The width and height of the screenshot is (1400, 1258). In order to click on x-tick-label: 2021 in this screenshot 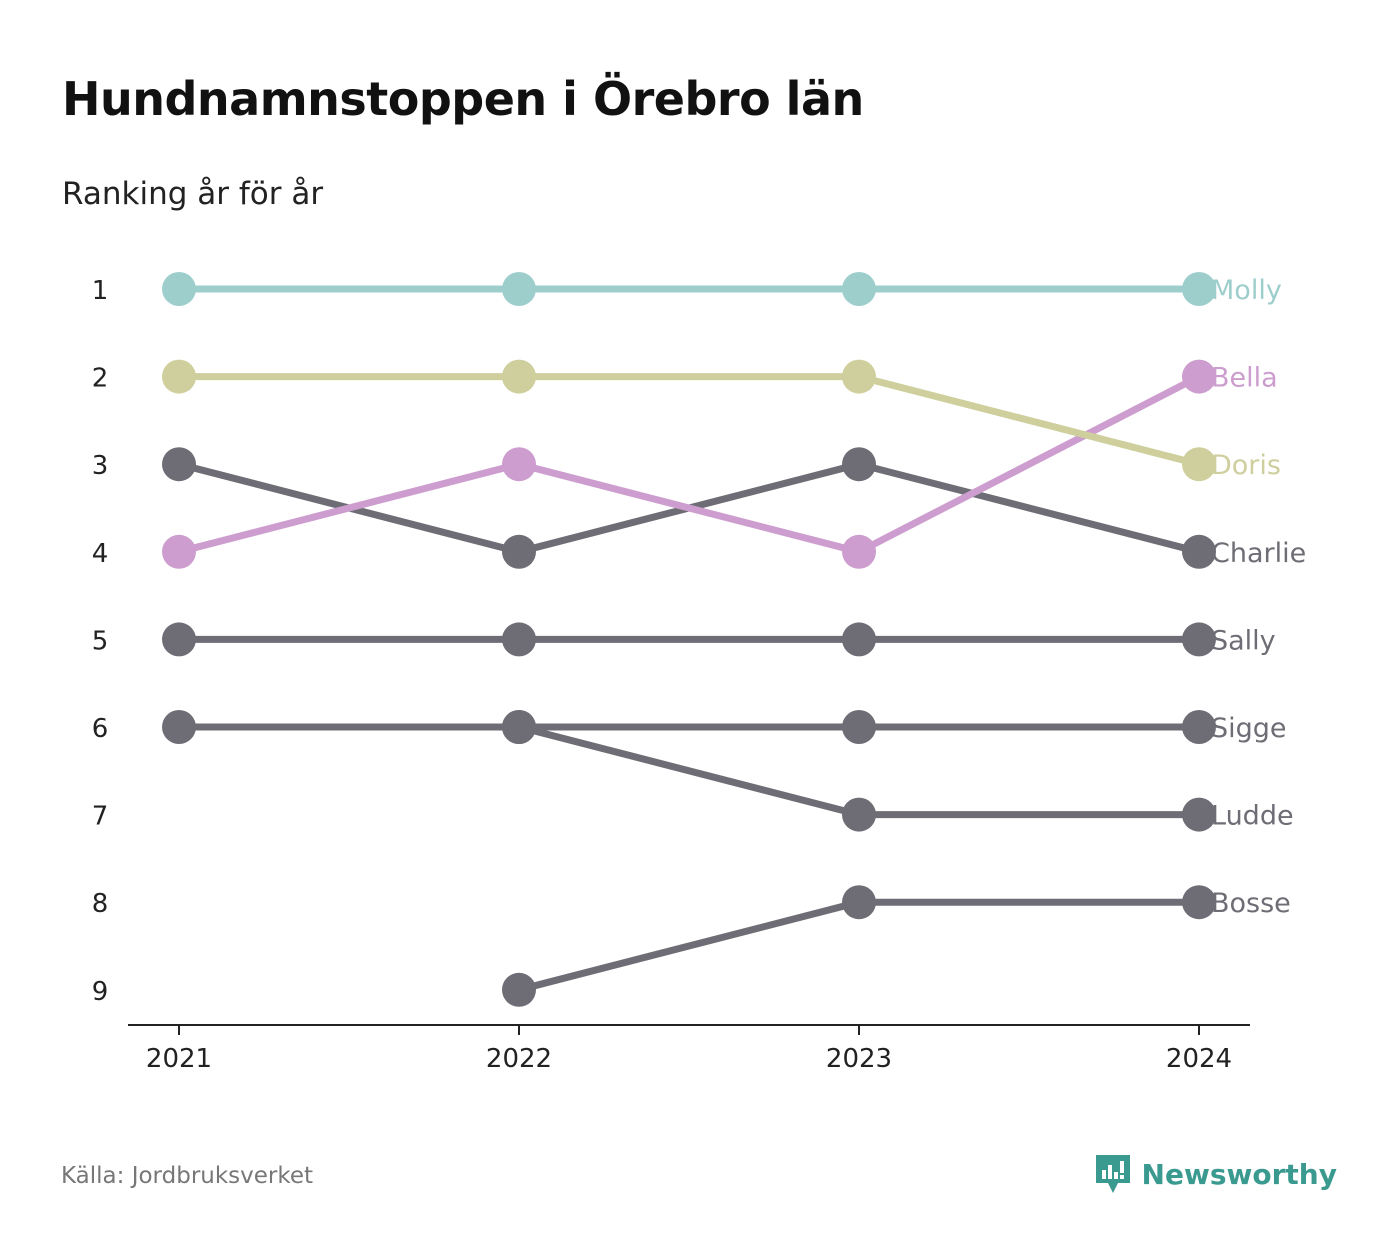, I will do `click(179, 1059)`.